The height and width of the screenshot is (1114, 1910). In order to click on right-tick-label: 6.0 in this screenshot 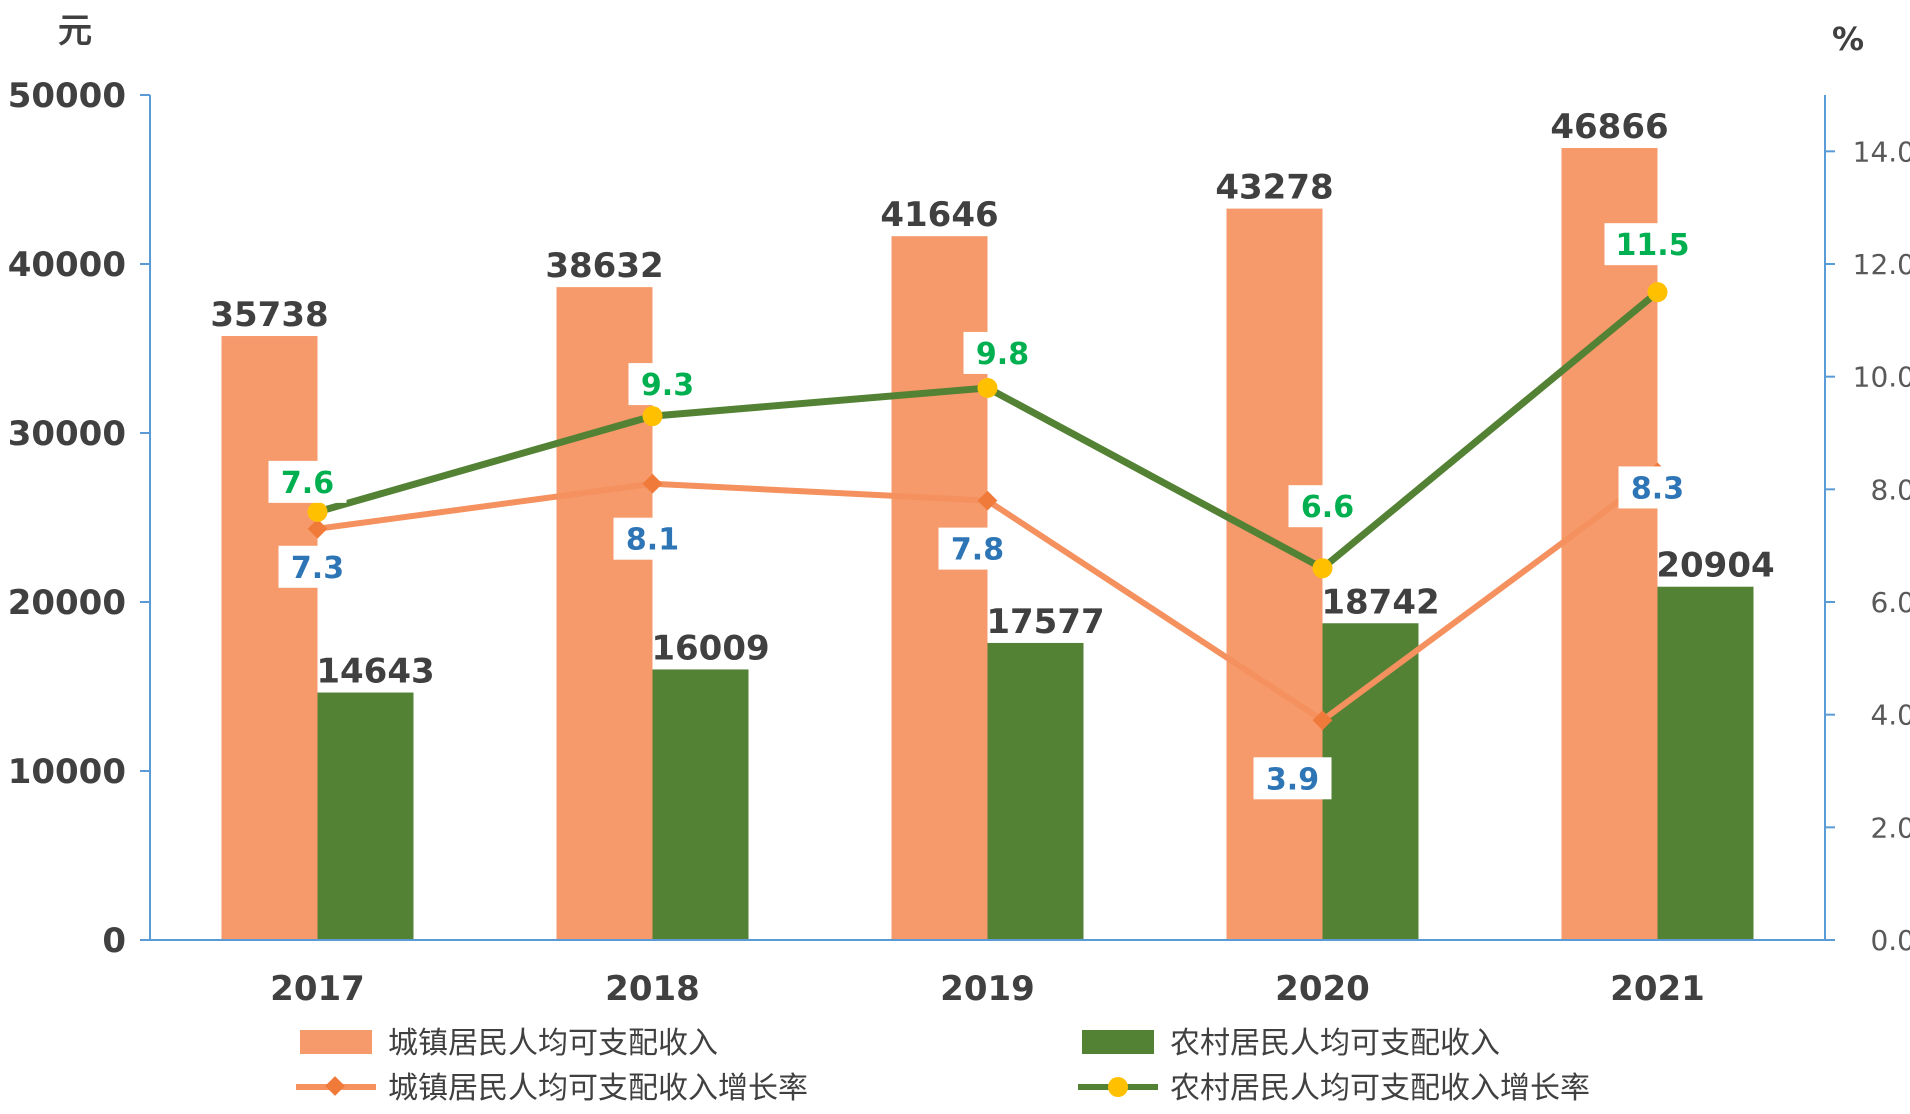, I will do `click(1890, 602)`.